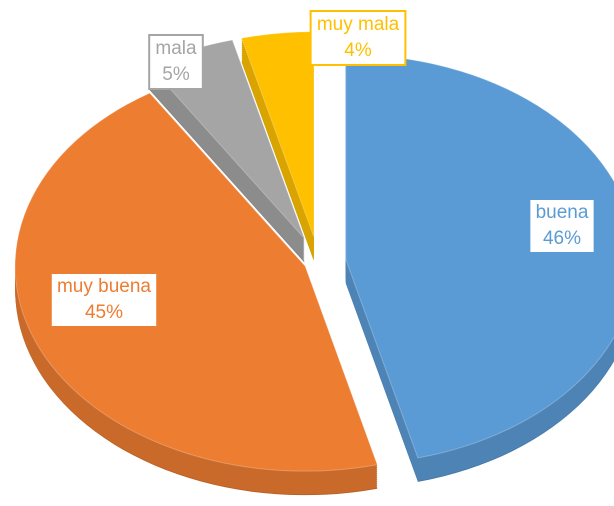 The height and width of the screenshot is (506, 614). Describe the element at coordinates (176, 48) in the screenshot. I see `category-label: mala` at that location.